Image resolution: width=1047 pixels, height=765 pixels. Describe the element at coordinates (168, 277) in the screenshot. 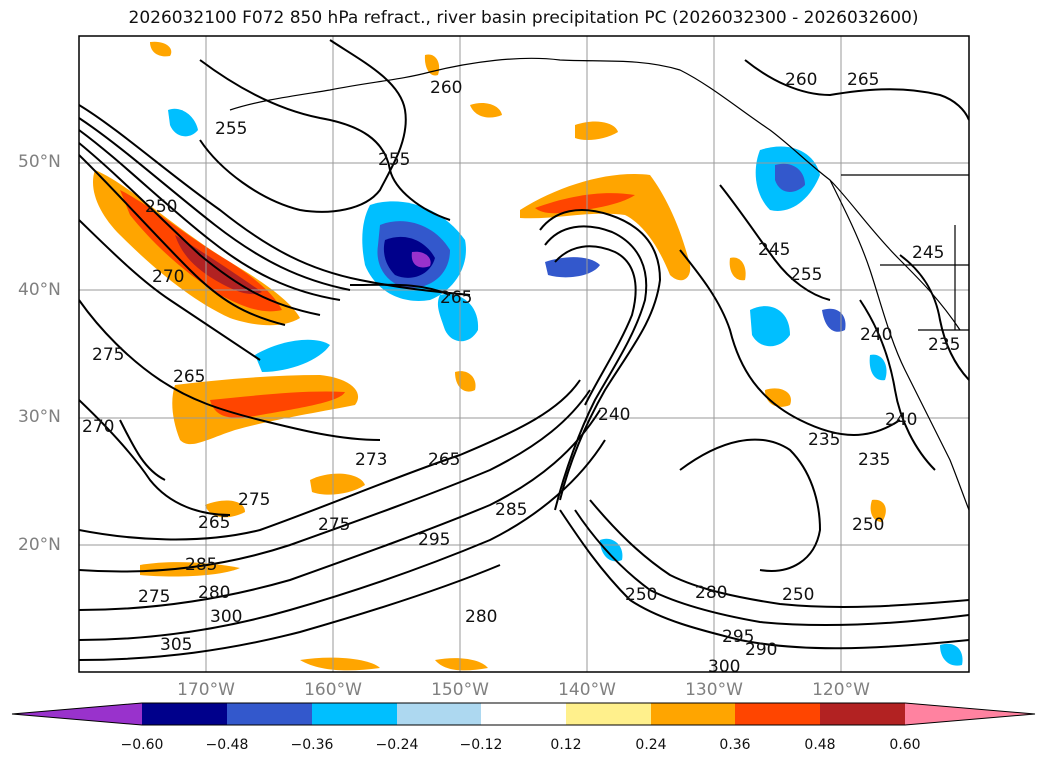

I see `contour-label: 270` at that location.